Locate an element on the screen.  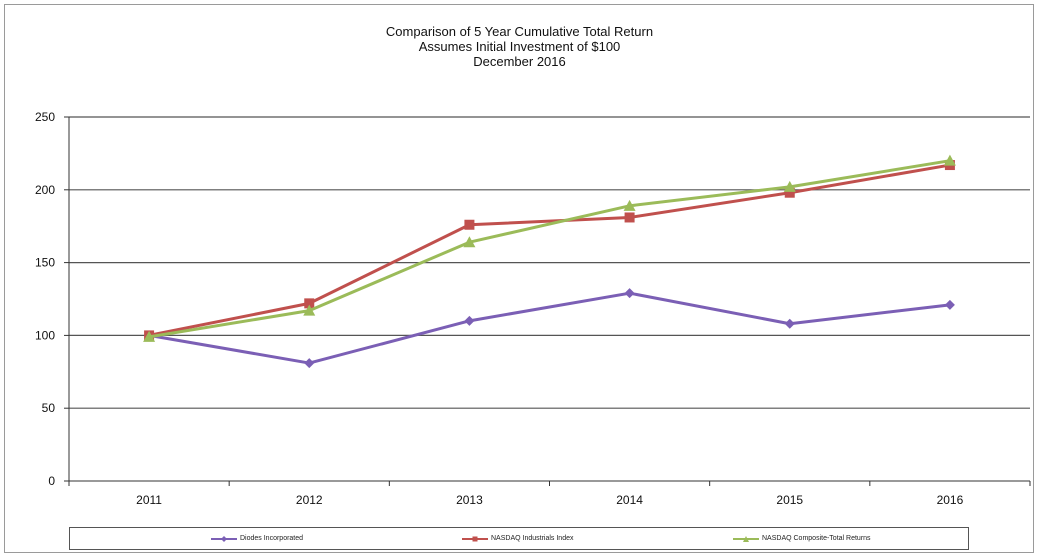
x-tick-label-2013: 2013 is located at coordinates (469, 500).